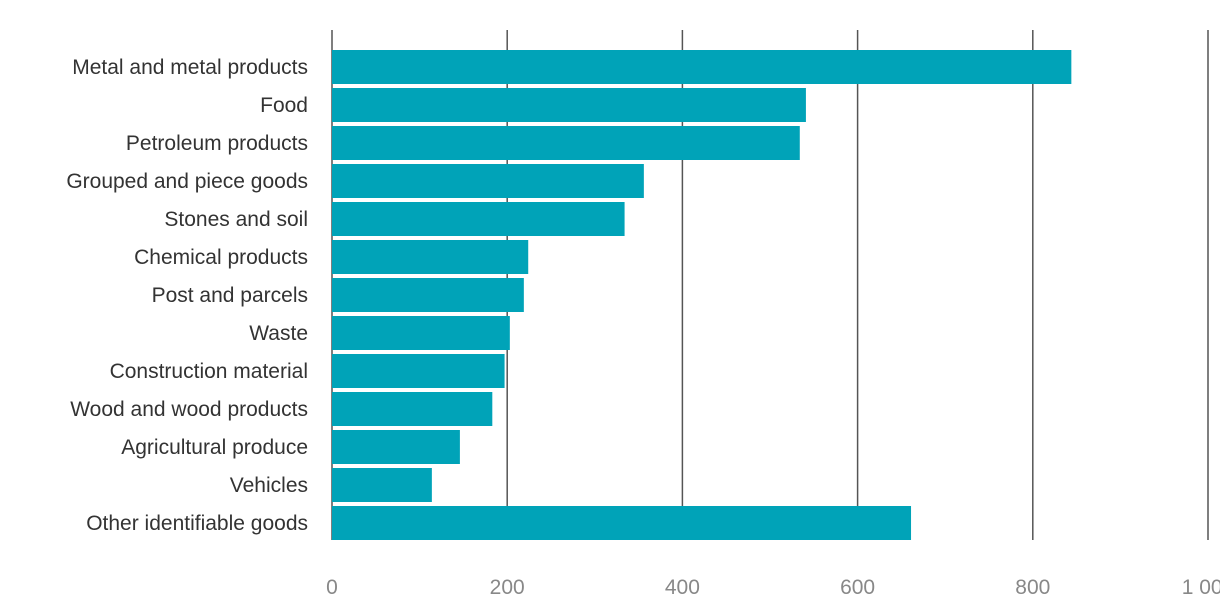  I want to click on x-tick-label: 400, so click(682, 587).